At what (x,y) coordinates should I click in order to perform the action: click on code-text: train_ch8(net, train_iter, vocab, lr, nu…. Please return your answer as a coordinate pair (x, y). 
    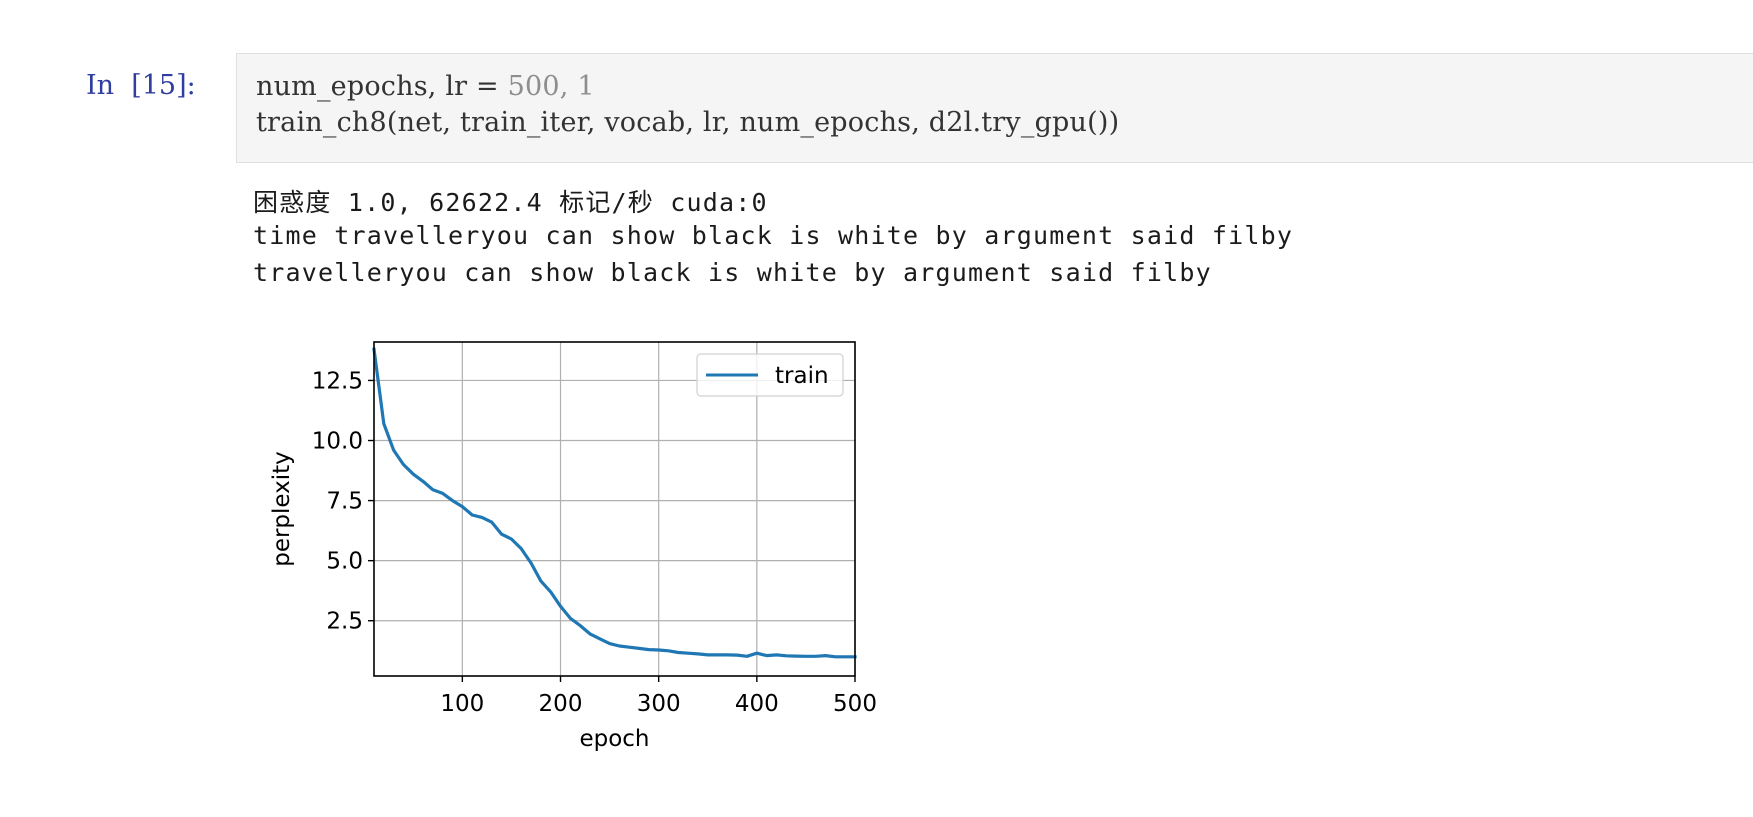
    Looking at the image, I should click on (688, 122).